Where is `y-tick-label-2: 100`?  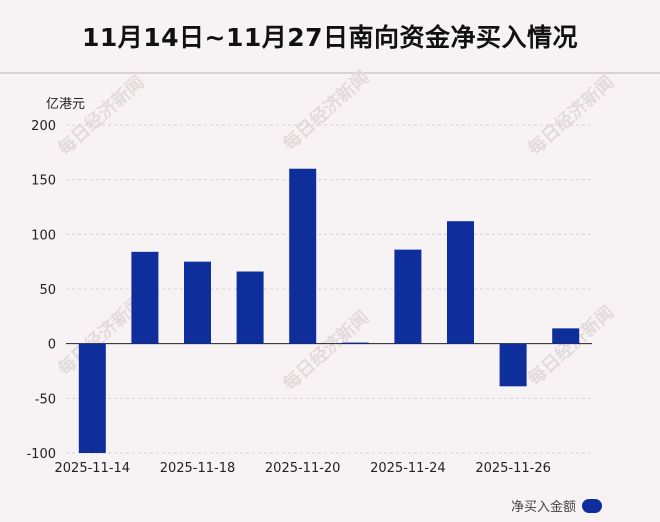
y-tick-label-2: 100 is located at coordinates (43, 235).